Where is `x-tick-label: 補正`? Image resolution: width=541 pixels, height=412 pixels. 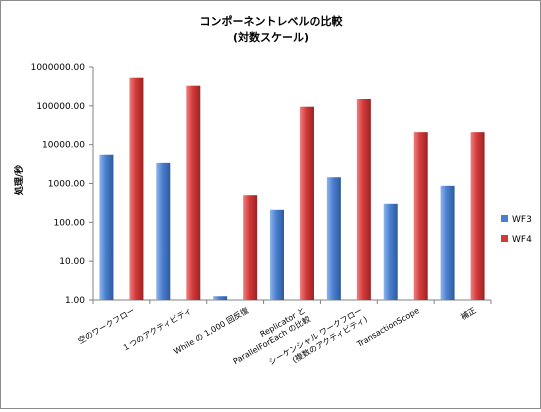 x-tick-label: 補正 is located at coordinates (468, 313).